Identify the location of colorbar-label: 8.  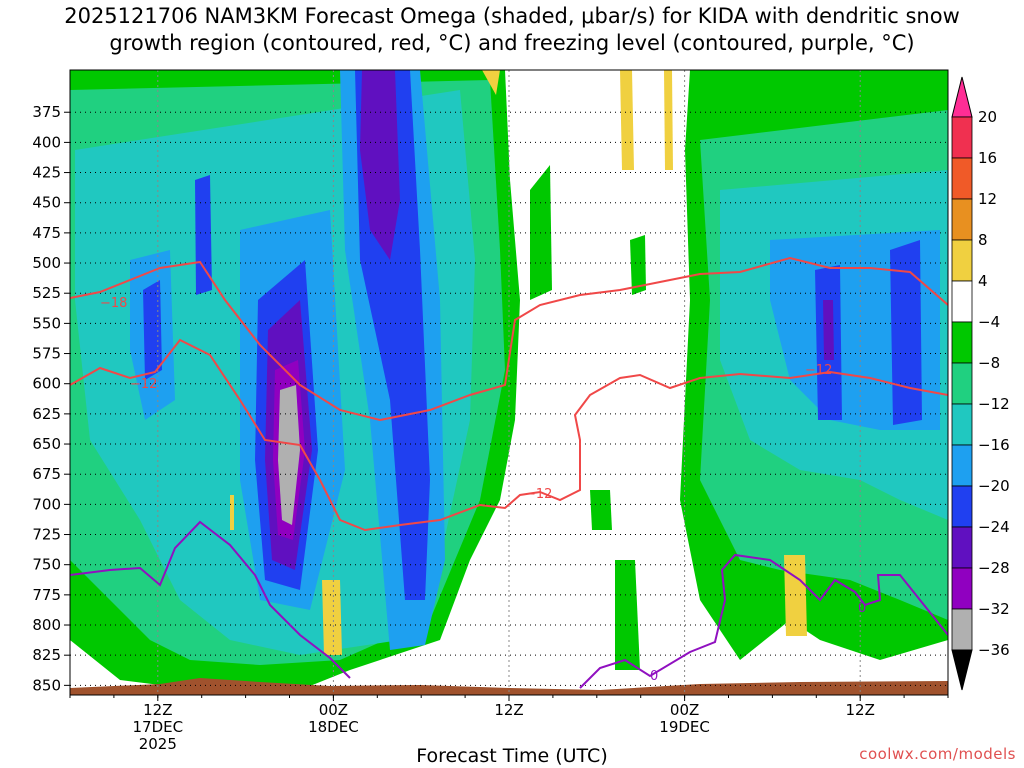
(983, 240).